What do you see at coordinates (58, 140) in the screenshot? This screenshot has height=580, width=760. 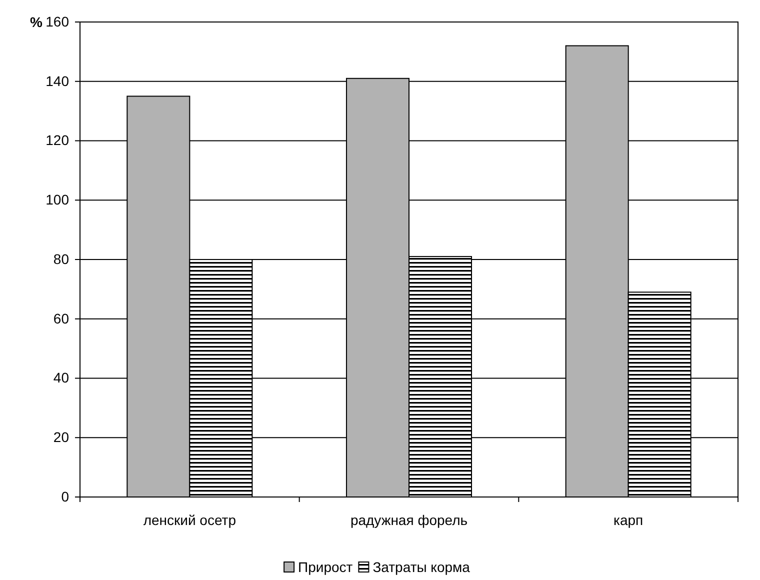 I see `y-tick-label: 120` at bounding box center [58, 140].